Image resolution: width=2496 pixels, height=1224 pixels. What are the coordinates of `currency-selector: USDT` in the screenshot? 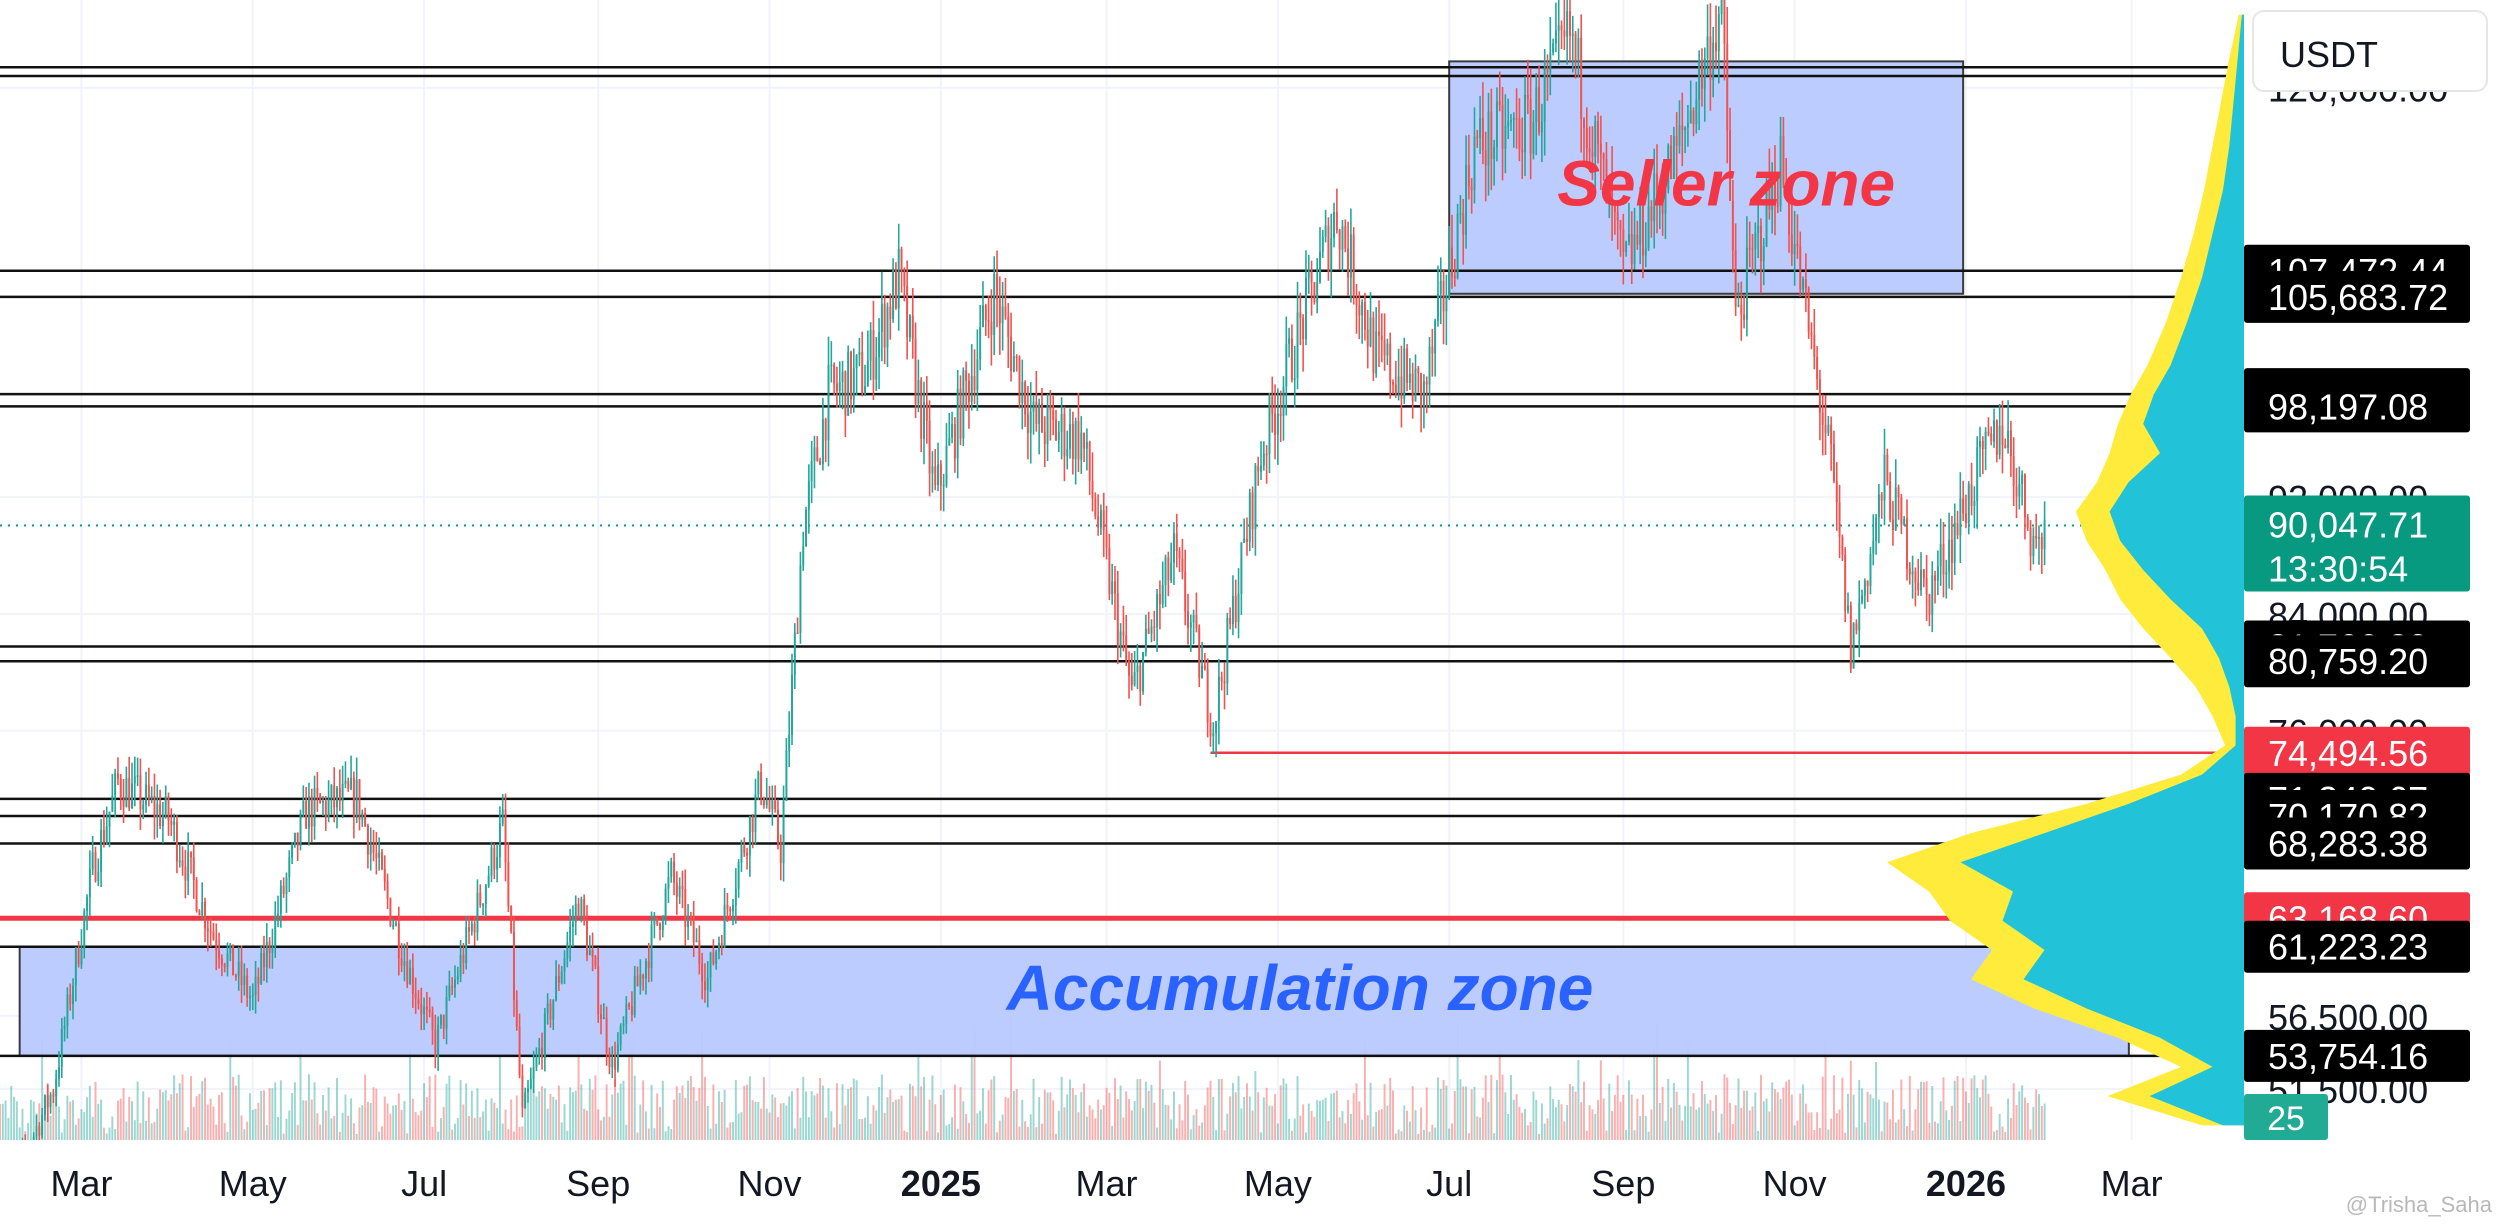 It's located at (2370, 51).